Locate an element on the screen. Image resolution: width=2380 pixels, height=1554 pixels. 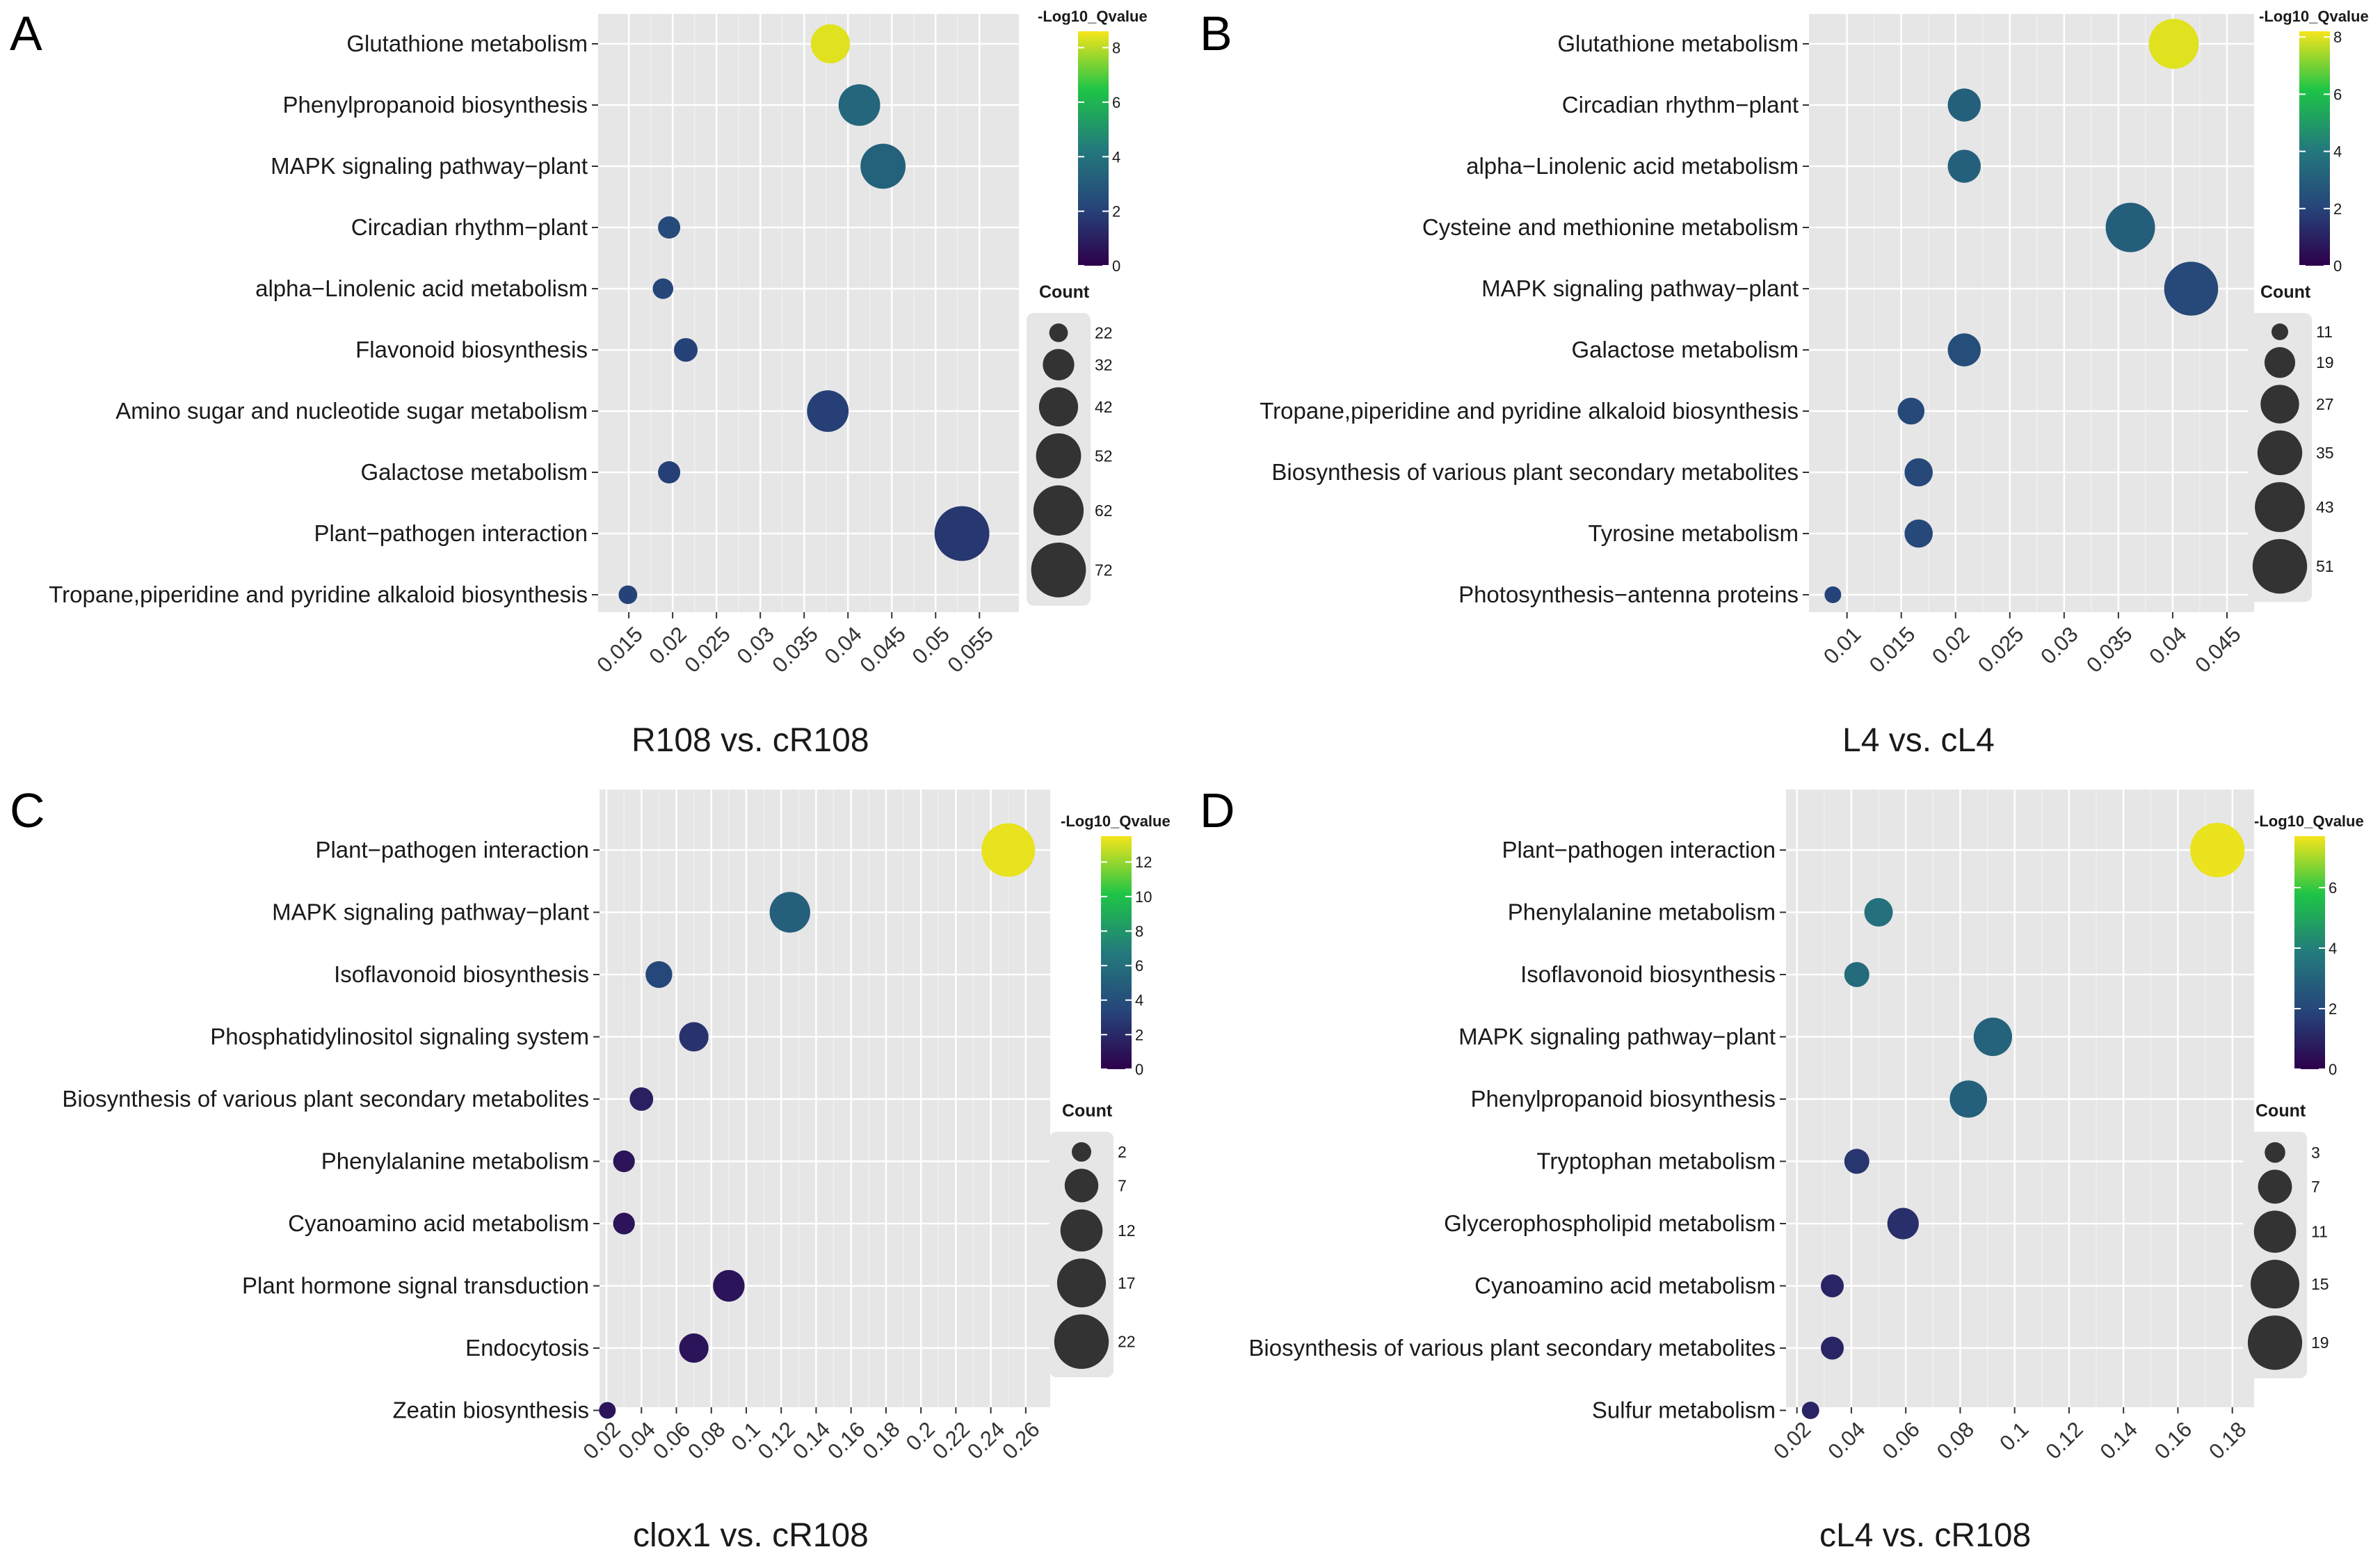
data-point-photosynthesis-antenna-proteins is located at coordinates (1833, 594).